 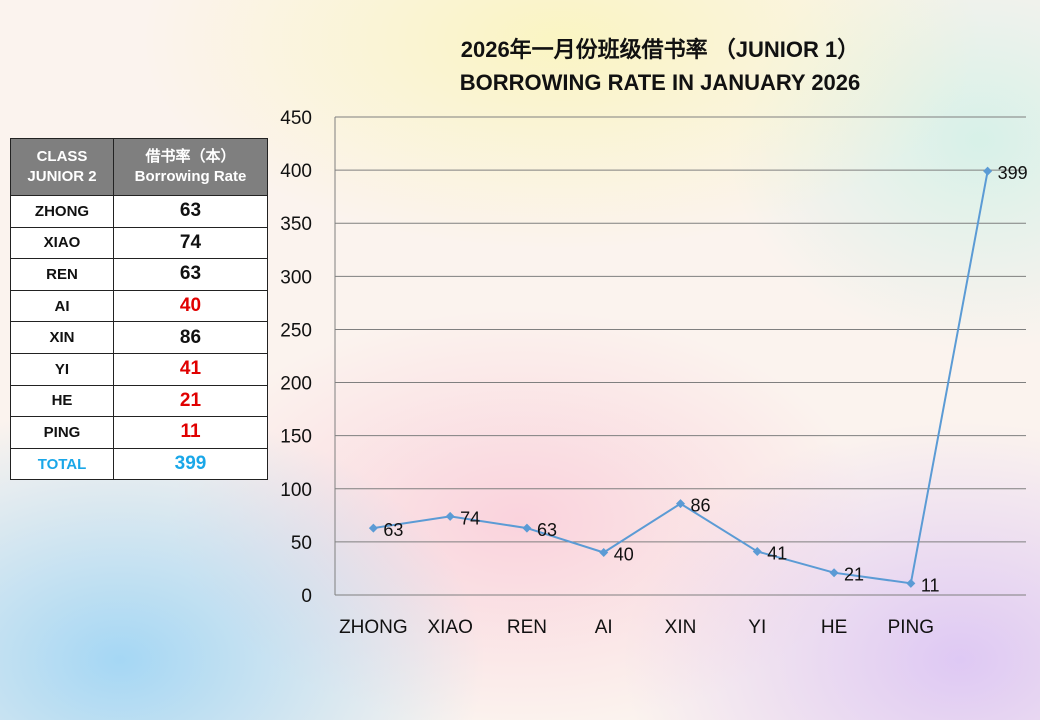 I want to click on data-label: 21, so click(x=854, y=575).